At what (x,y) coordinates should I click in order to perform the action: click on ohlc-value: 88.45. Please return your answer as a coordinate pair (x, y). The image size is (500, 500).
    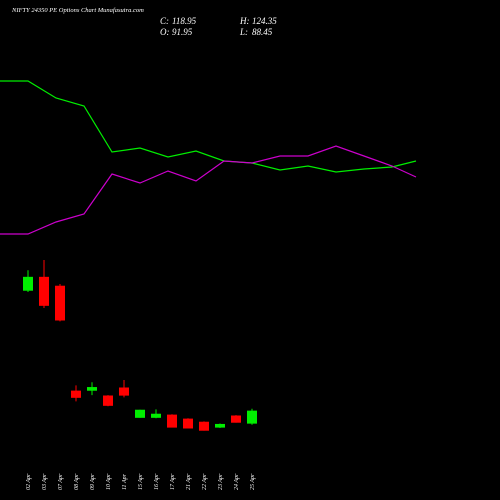
    Looking at the image, I should click on (262, 32).